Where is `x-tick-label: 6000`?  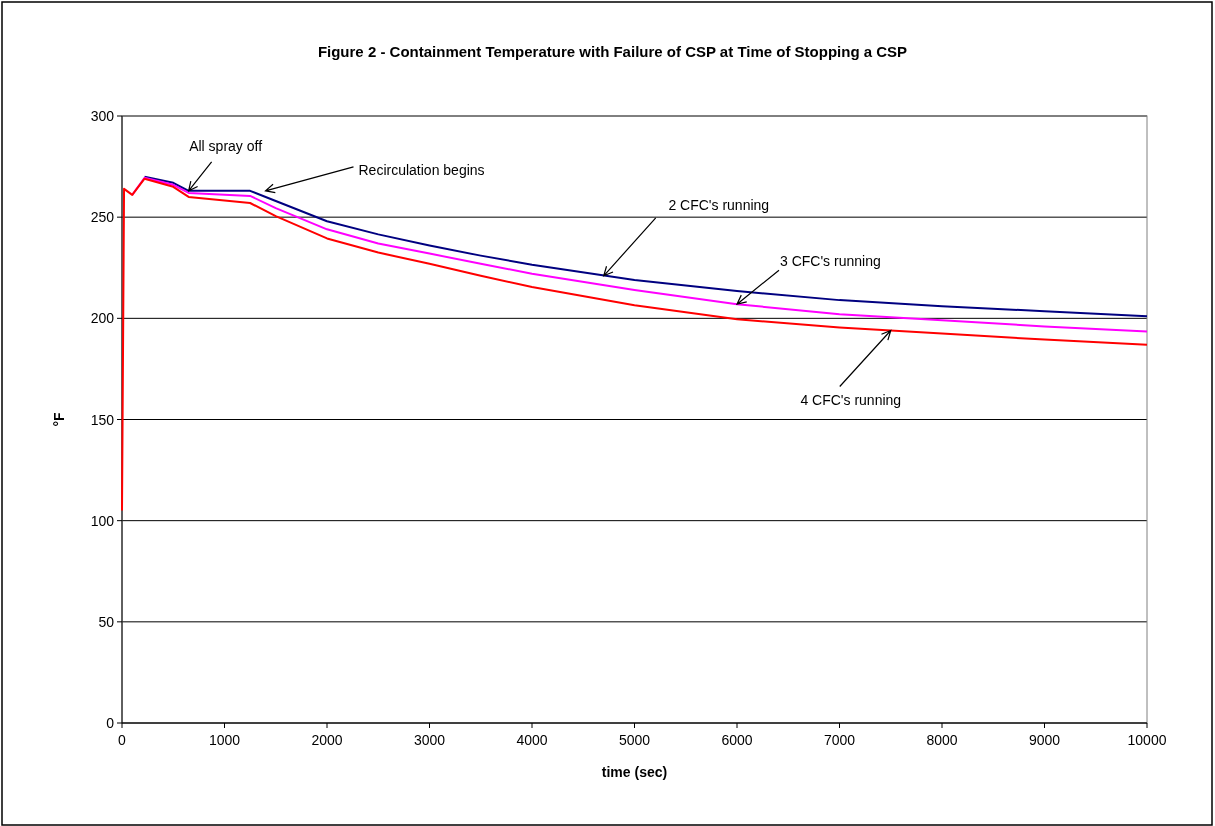
x-tick-label: 6000 is located at coordinates (737, 740).